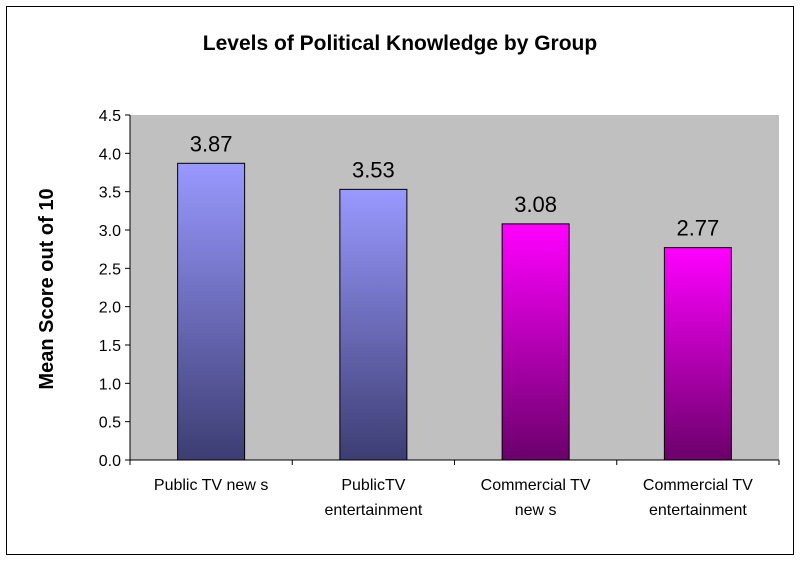 The width and height of the screenshot is (802, 563). What do you see at coordinates (373, 485) in the screenshot?
I see `x-category-label: PublicTV` at bounding box center [373, 485].